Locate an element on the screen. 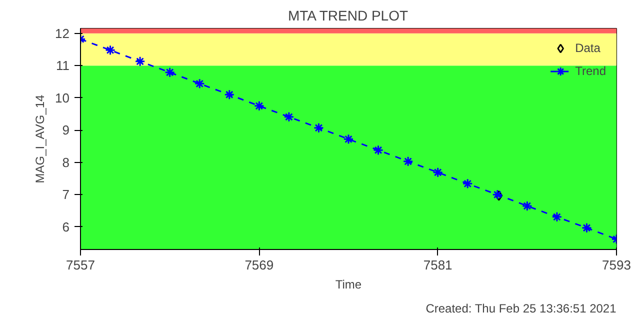 Image resolution: width=640 pixels, height=320 pixels. y-tick-label: 12 is located at coordinates (62, 33).